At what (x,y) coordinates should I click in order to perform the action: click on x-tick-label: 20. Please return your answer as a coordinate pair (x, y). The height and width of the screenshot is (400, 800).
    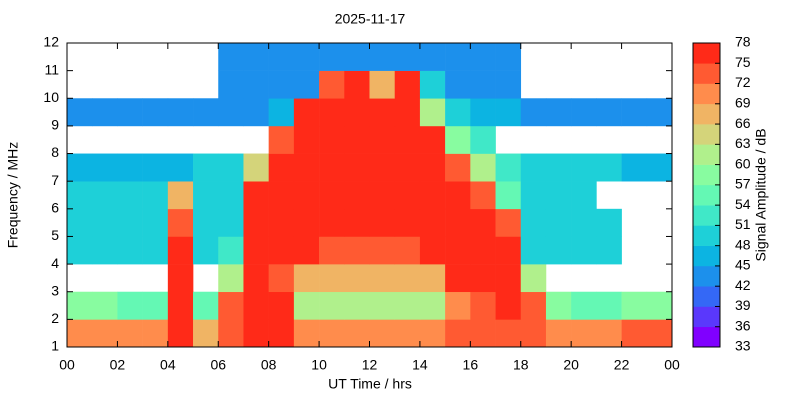
    Looking at the image, I should click on (571, 365).